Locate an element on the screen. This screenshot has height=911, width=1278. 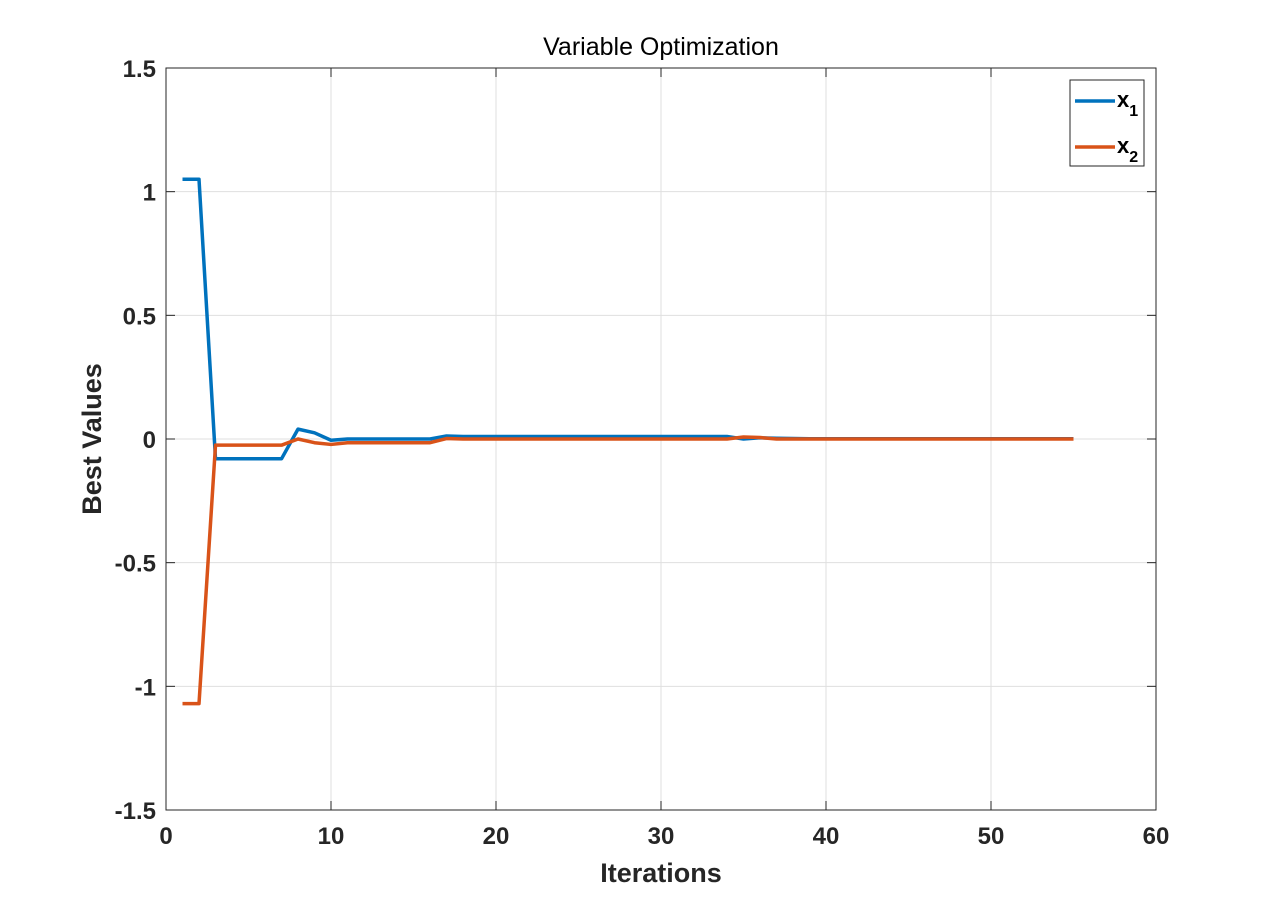
chart-title: Variable Optimization is located at coordinates (661, 47).